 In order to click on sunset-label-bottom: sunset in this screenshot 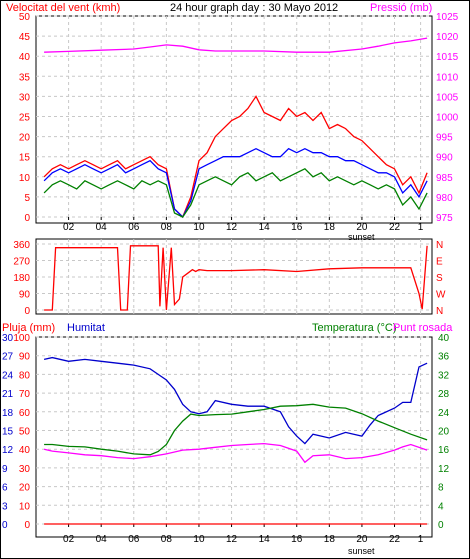, I will do `click(361, 551)`.